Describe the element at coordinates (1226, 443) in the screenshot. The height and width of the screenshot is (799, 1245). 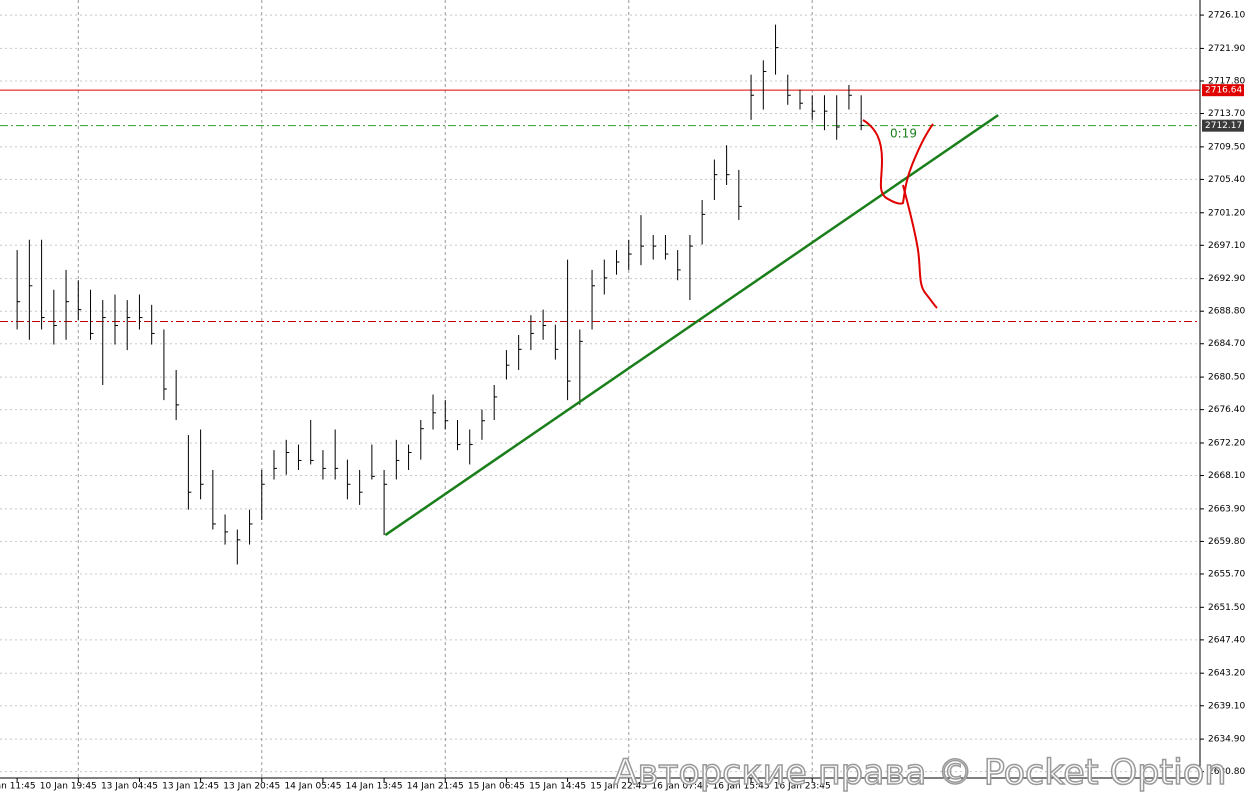
I see `y-tick-label: 2672.20` at that location.